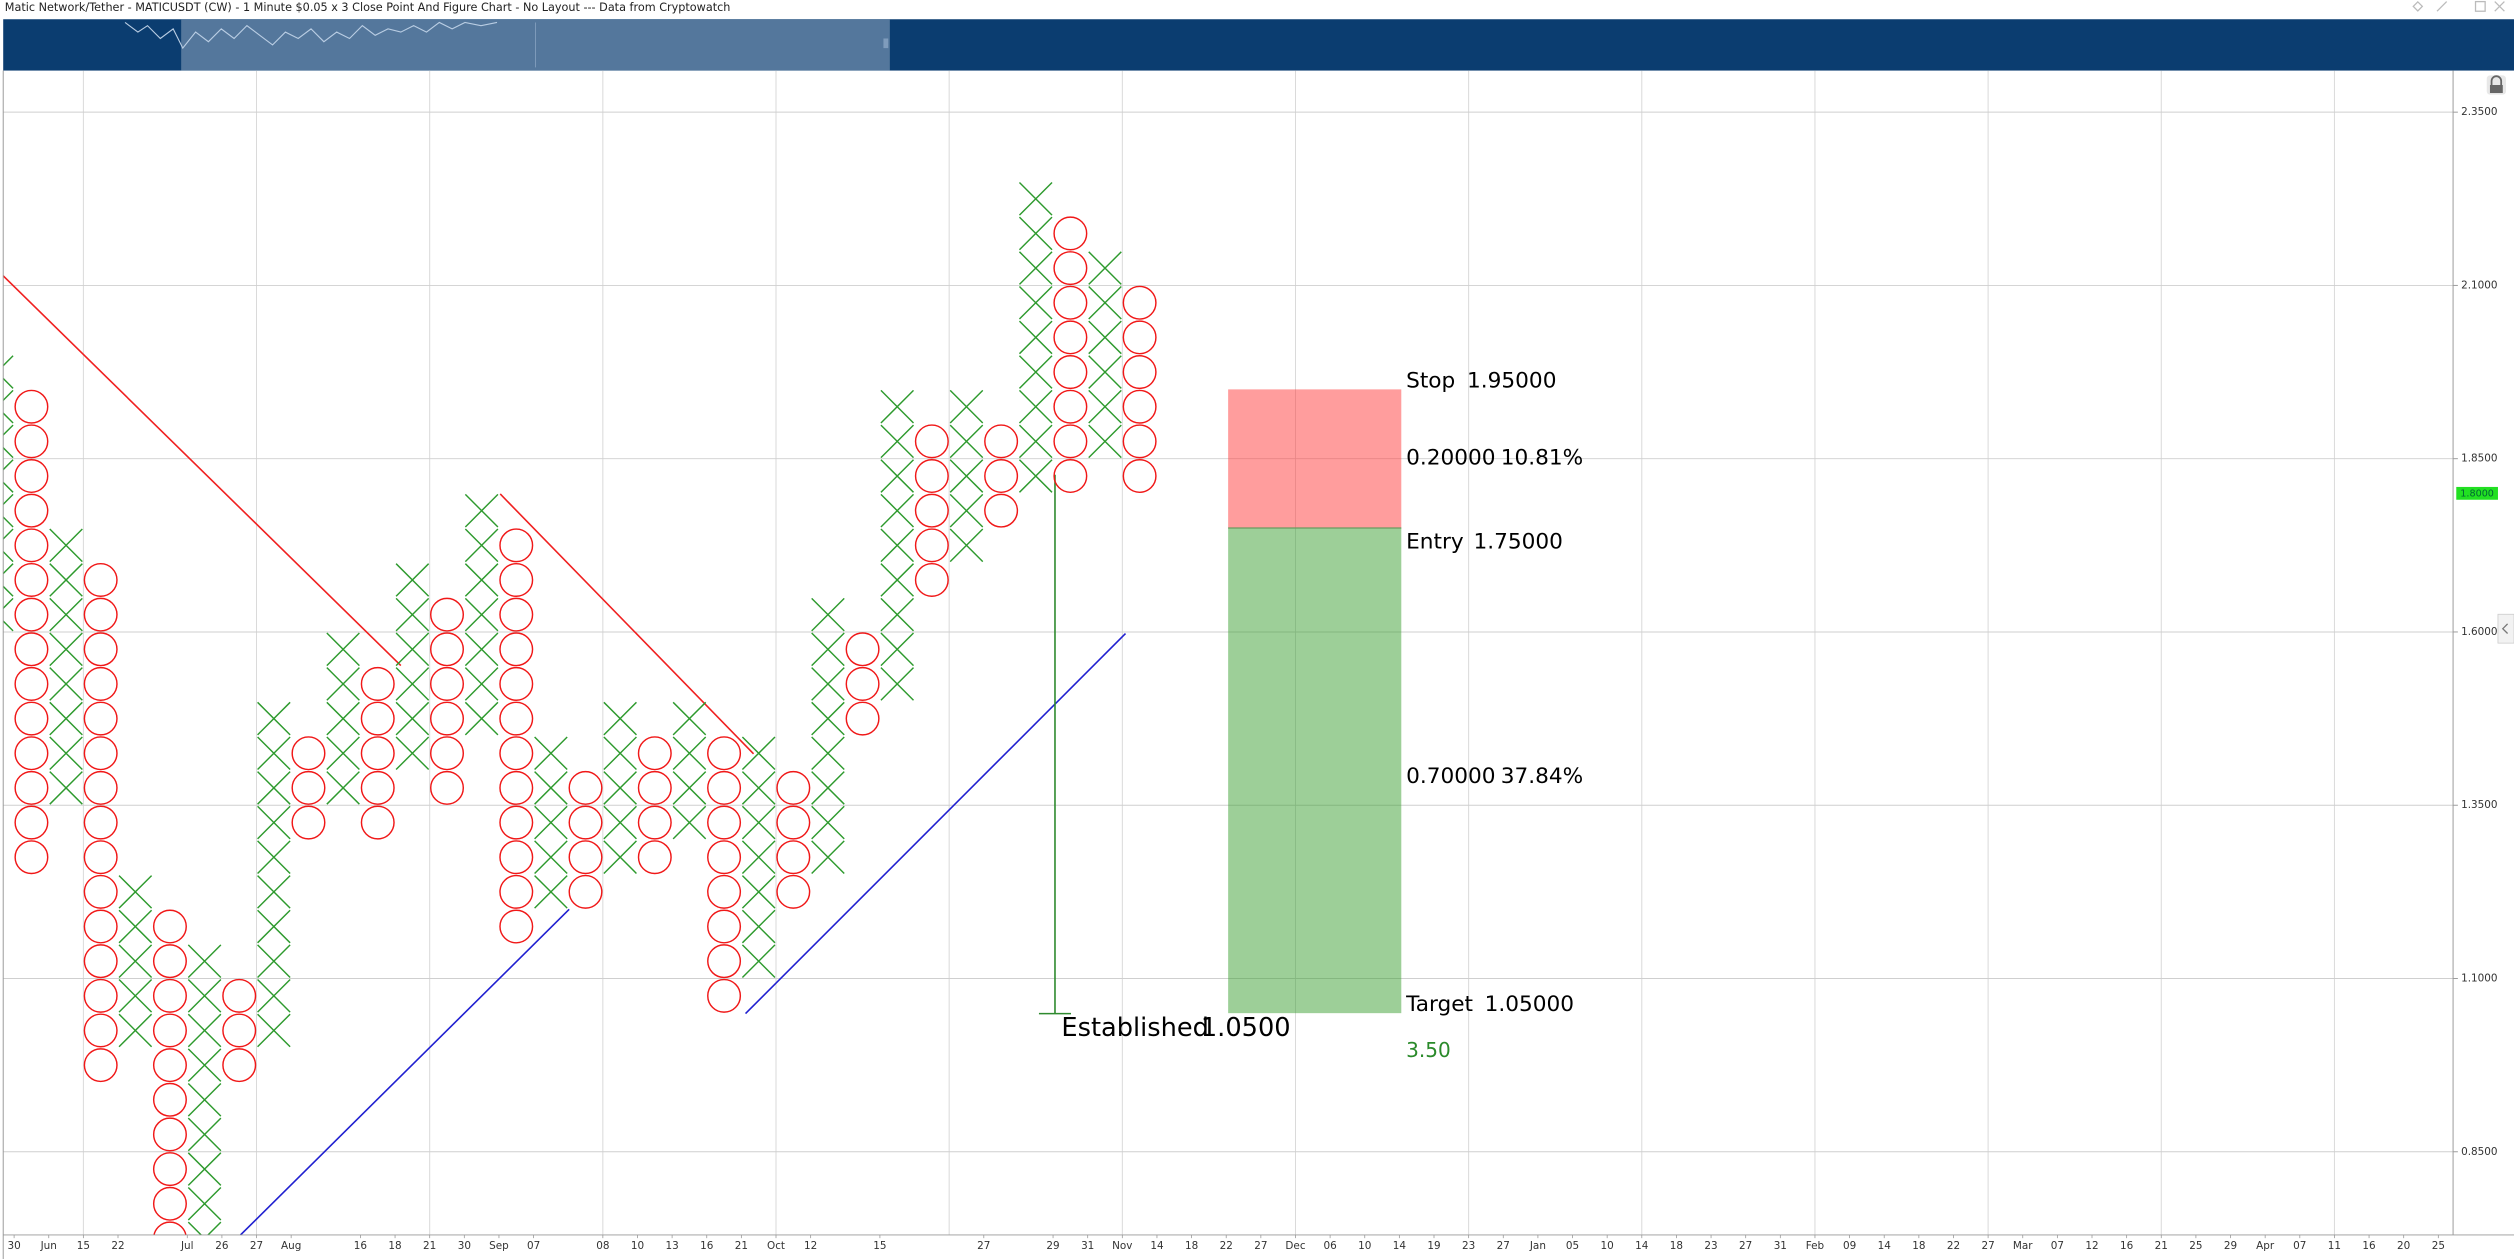  I want to click on x-tick-label: 23, so click(1710, 1246).